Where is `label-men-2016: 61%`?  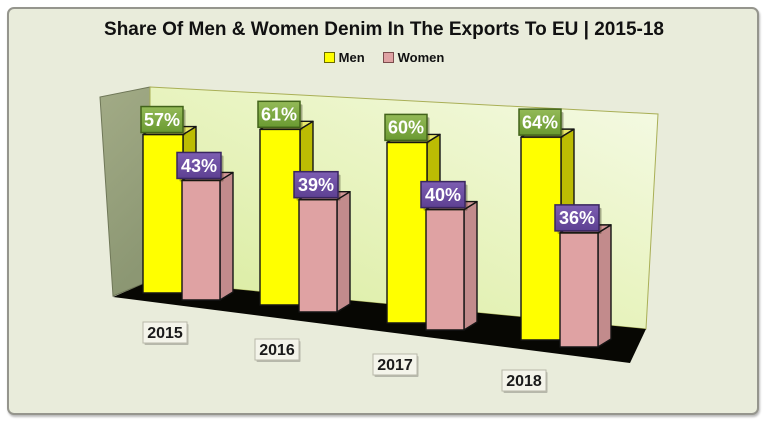 label-men-2016: 61% is located at coordinates (280, 115).